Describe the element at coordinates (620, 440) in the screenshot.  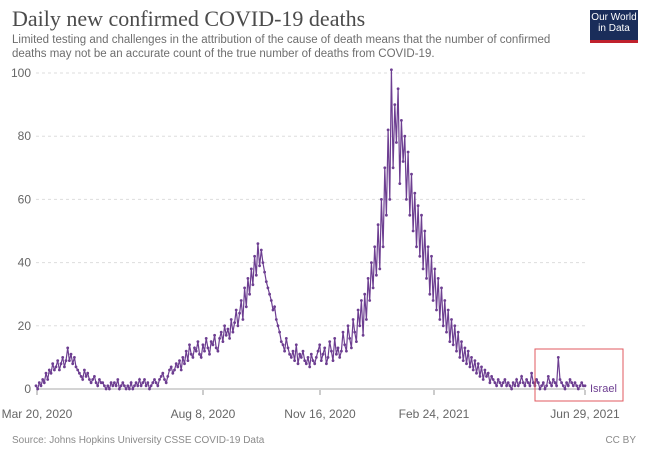
I see `license-note: CC BY` at that location.